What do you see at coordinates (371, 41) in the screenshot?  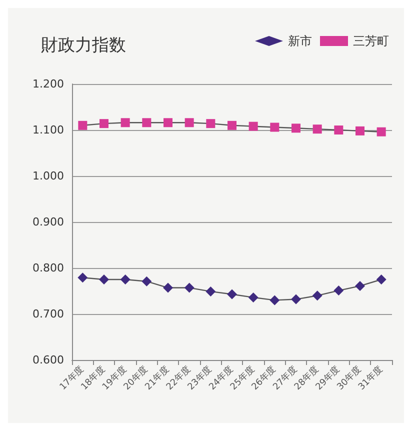 I see `legend-label: 三芳町` at bounding box center [371, 41].